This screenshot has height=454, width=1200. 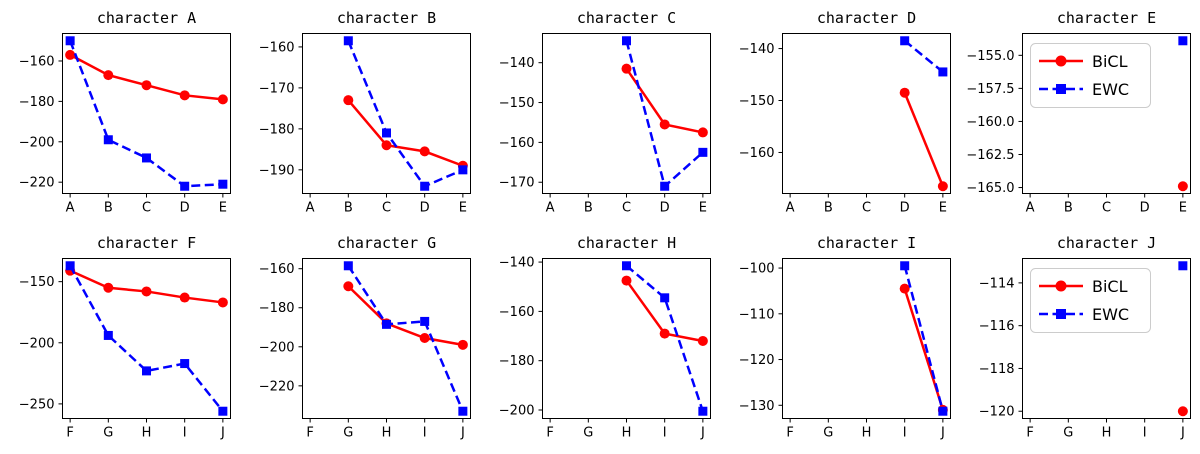 I want to click on chart-title: character J, so click(x=1106, y=243).